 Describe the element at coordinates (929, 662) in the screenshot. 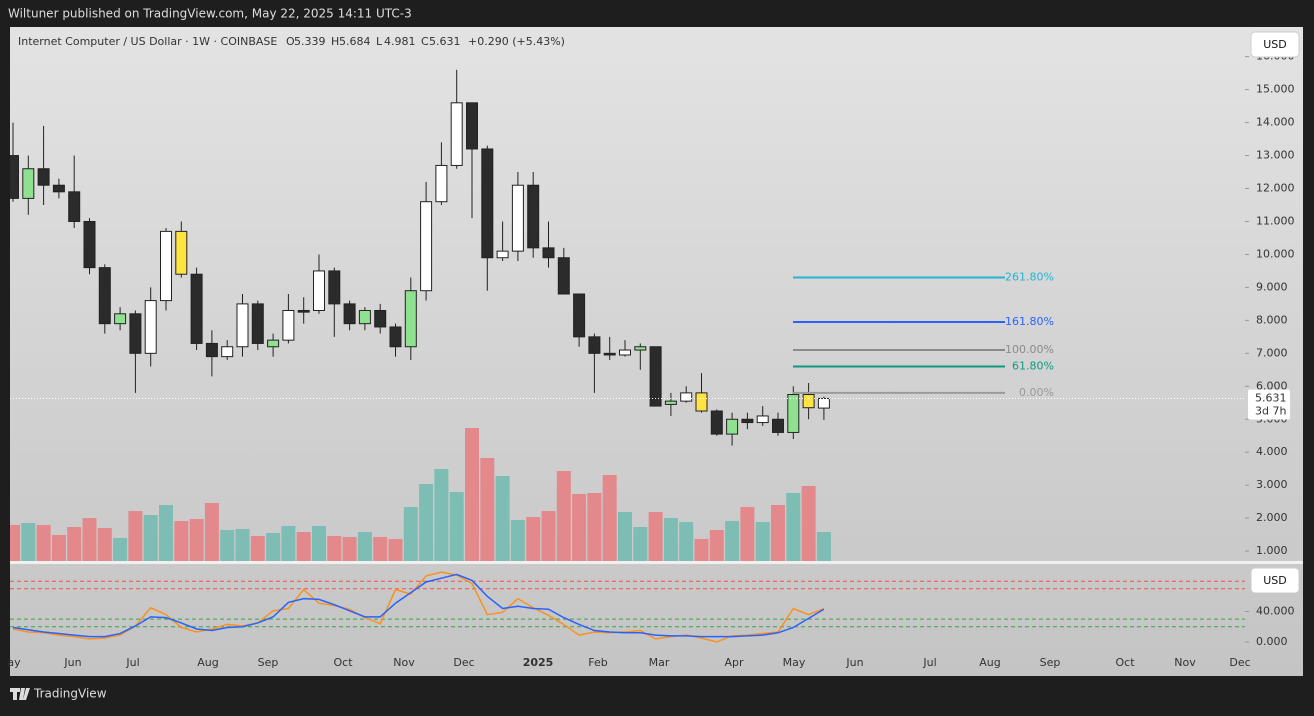

I see `x-tick-label: Jul` at that location.